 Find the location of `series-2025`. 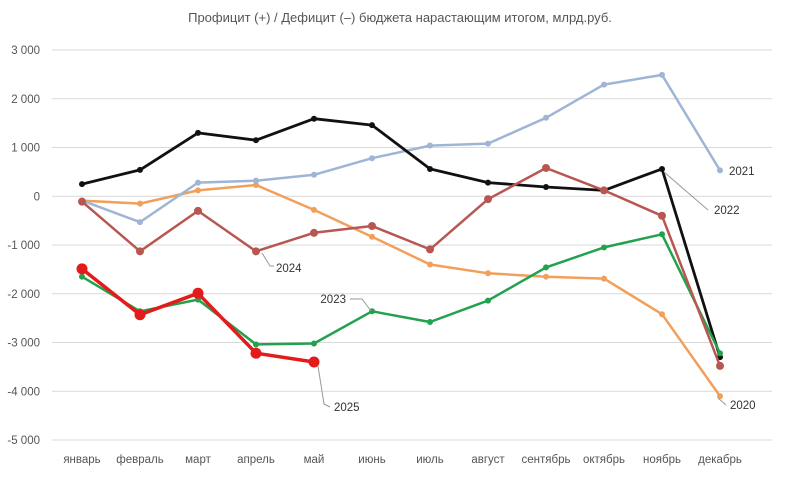

series-2025 is located at coordinates (198, 315).